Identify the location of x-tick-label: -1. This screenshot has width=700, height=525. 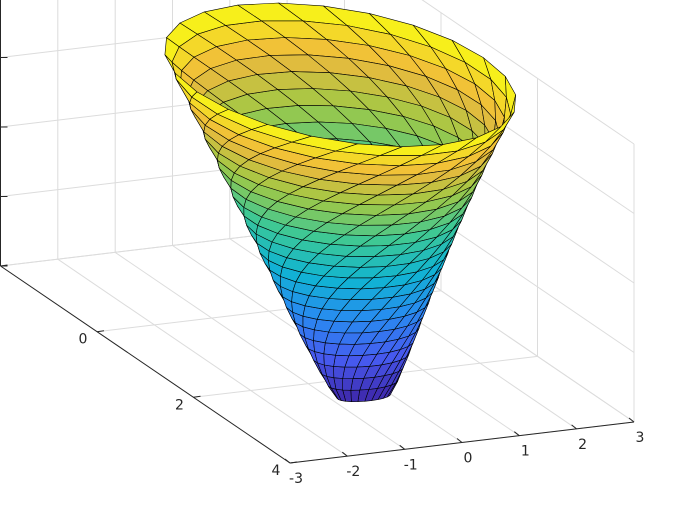
(411, 465).